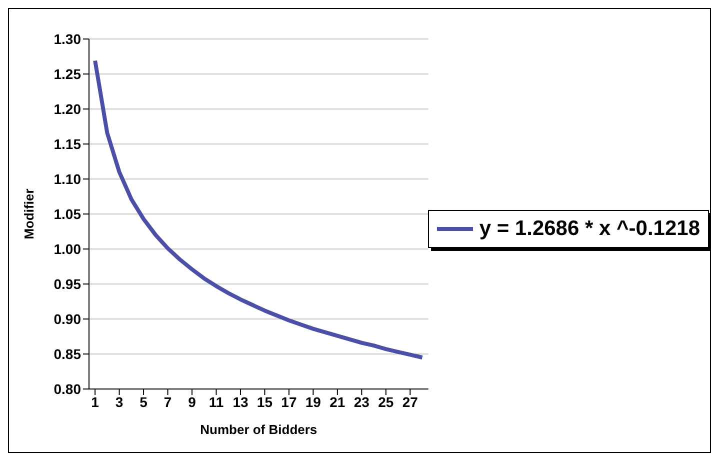 This screenshot has height=461, width=711. What do you see at coordinates (144, 402) in the screenshot?
I see `x-tick-label: 5` at bounding box center [144, 402].